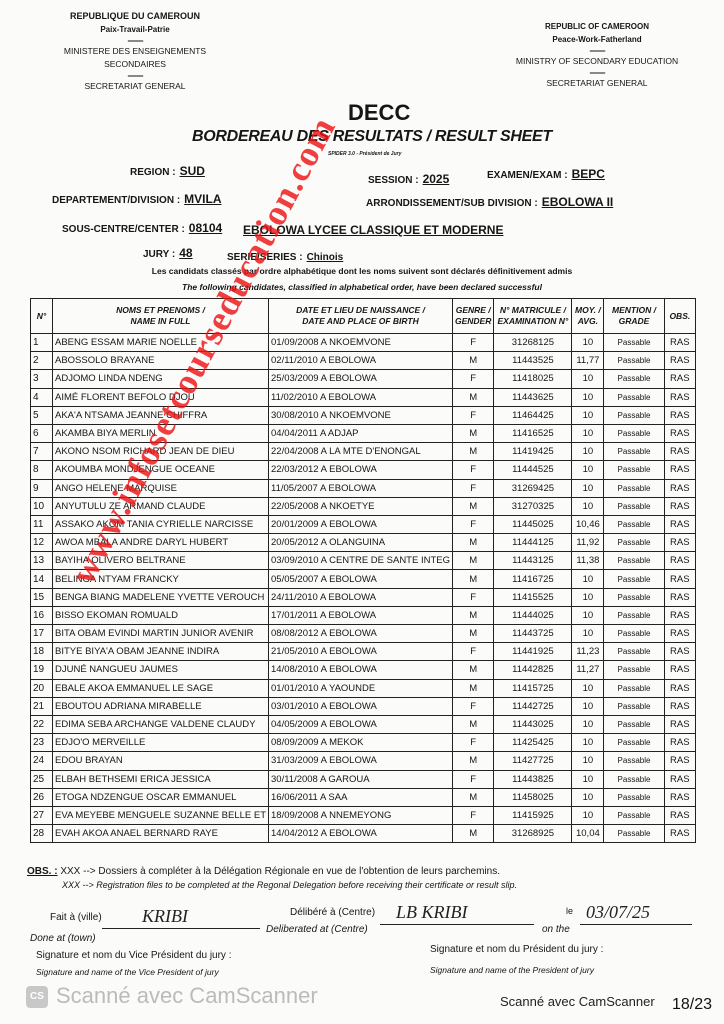  Describe the element at coordinates (41, 688) in the screenshot. I see `cell-number: 20` at that location.